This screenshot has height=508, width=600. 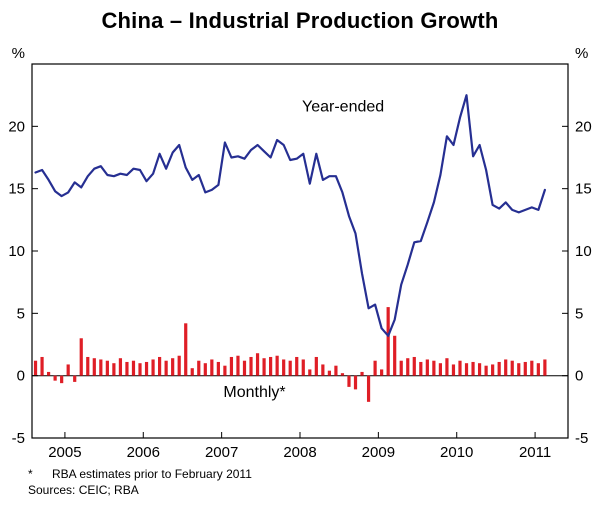 I want to click on y-axis-label-right: 10, so click(x=583, y=251).